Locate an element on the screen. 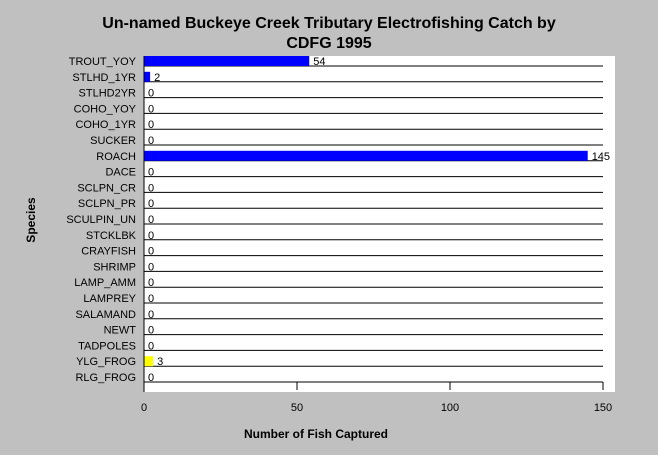 This screenshot has height=455, width=658. x-tick-label: 50 is located at coordinates (297, 408).